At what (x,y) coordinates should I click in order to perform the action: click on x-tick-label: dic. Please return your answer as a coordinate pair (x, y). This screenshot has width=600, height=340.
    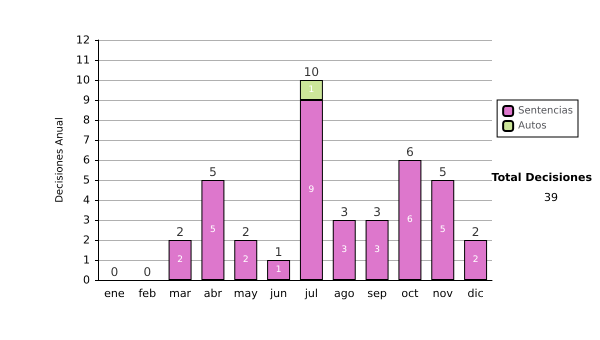
    Looking at the image, I should click on (476, 293).